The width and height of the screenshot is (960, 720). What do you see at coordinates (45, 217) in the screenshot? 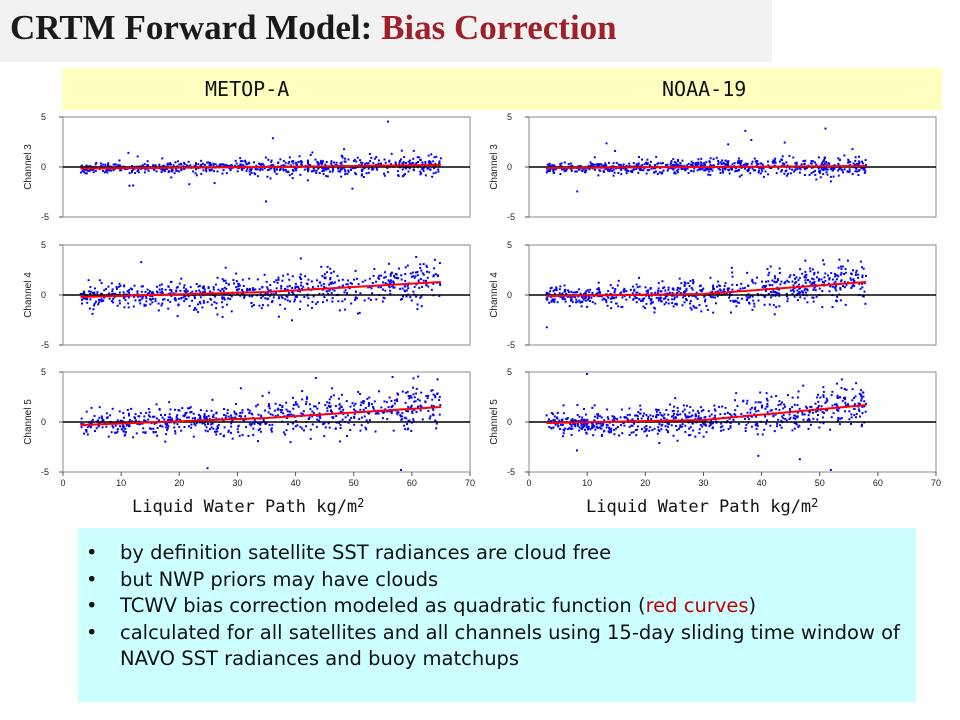
I see `y-tick-label: -5` at bounding box center [45, 217].